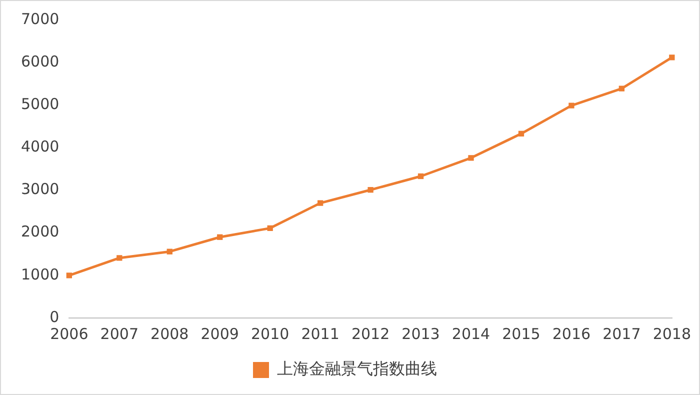  I want to click on y-tick-label: 4000, so click(40, 147).